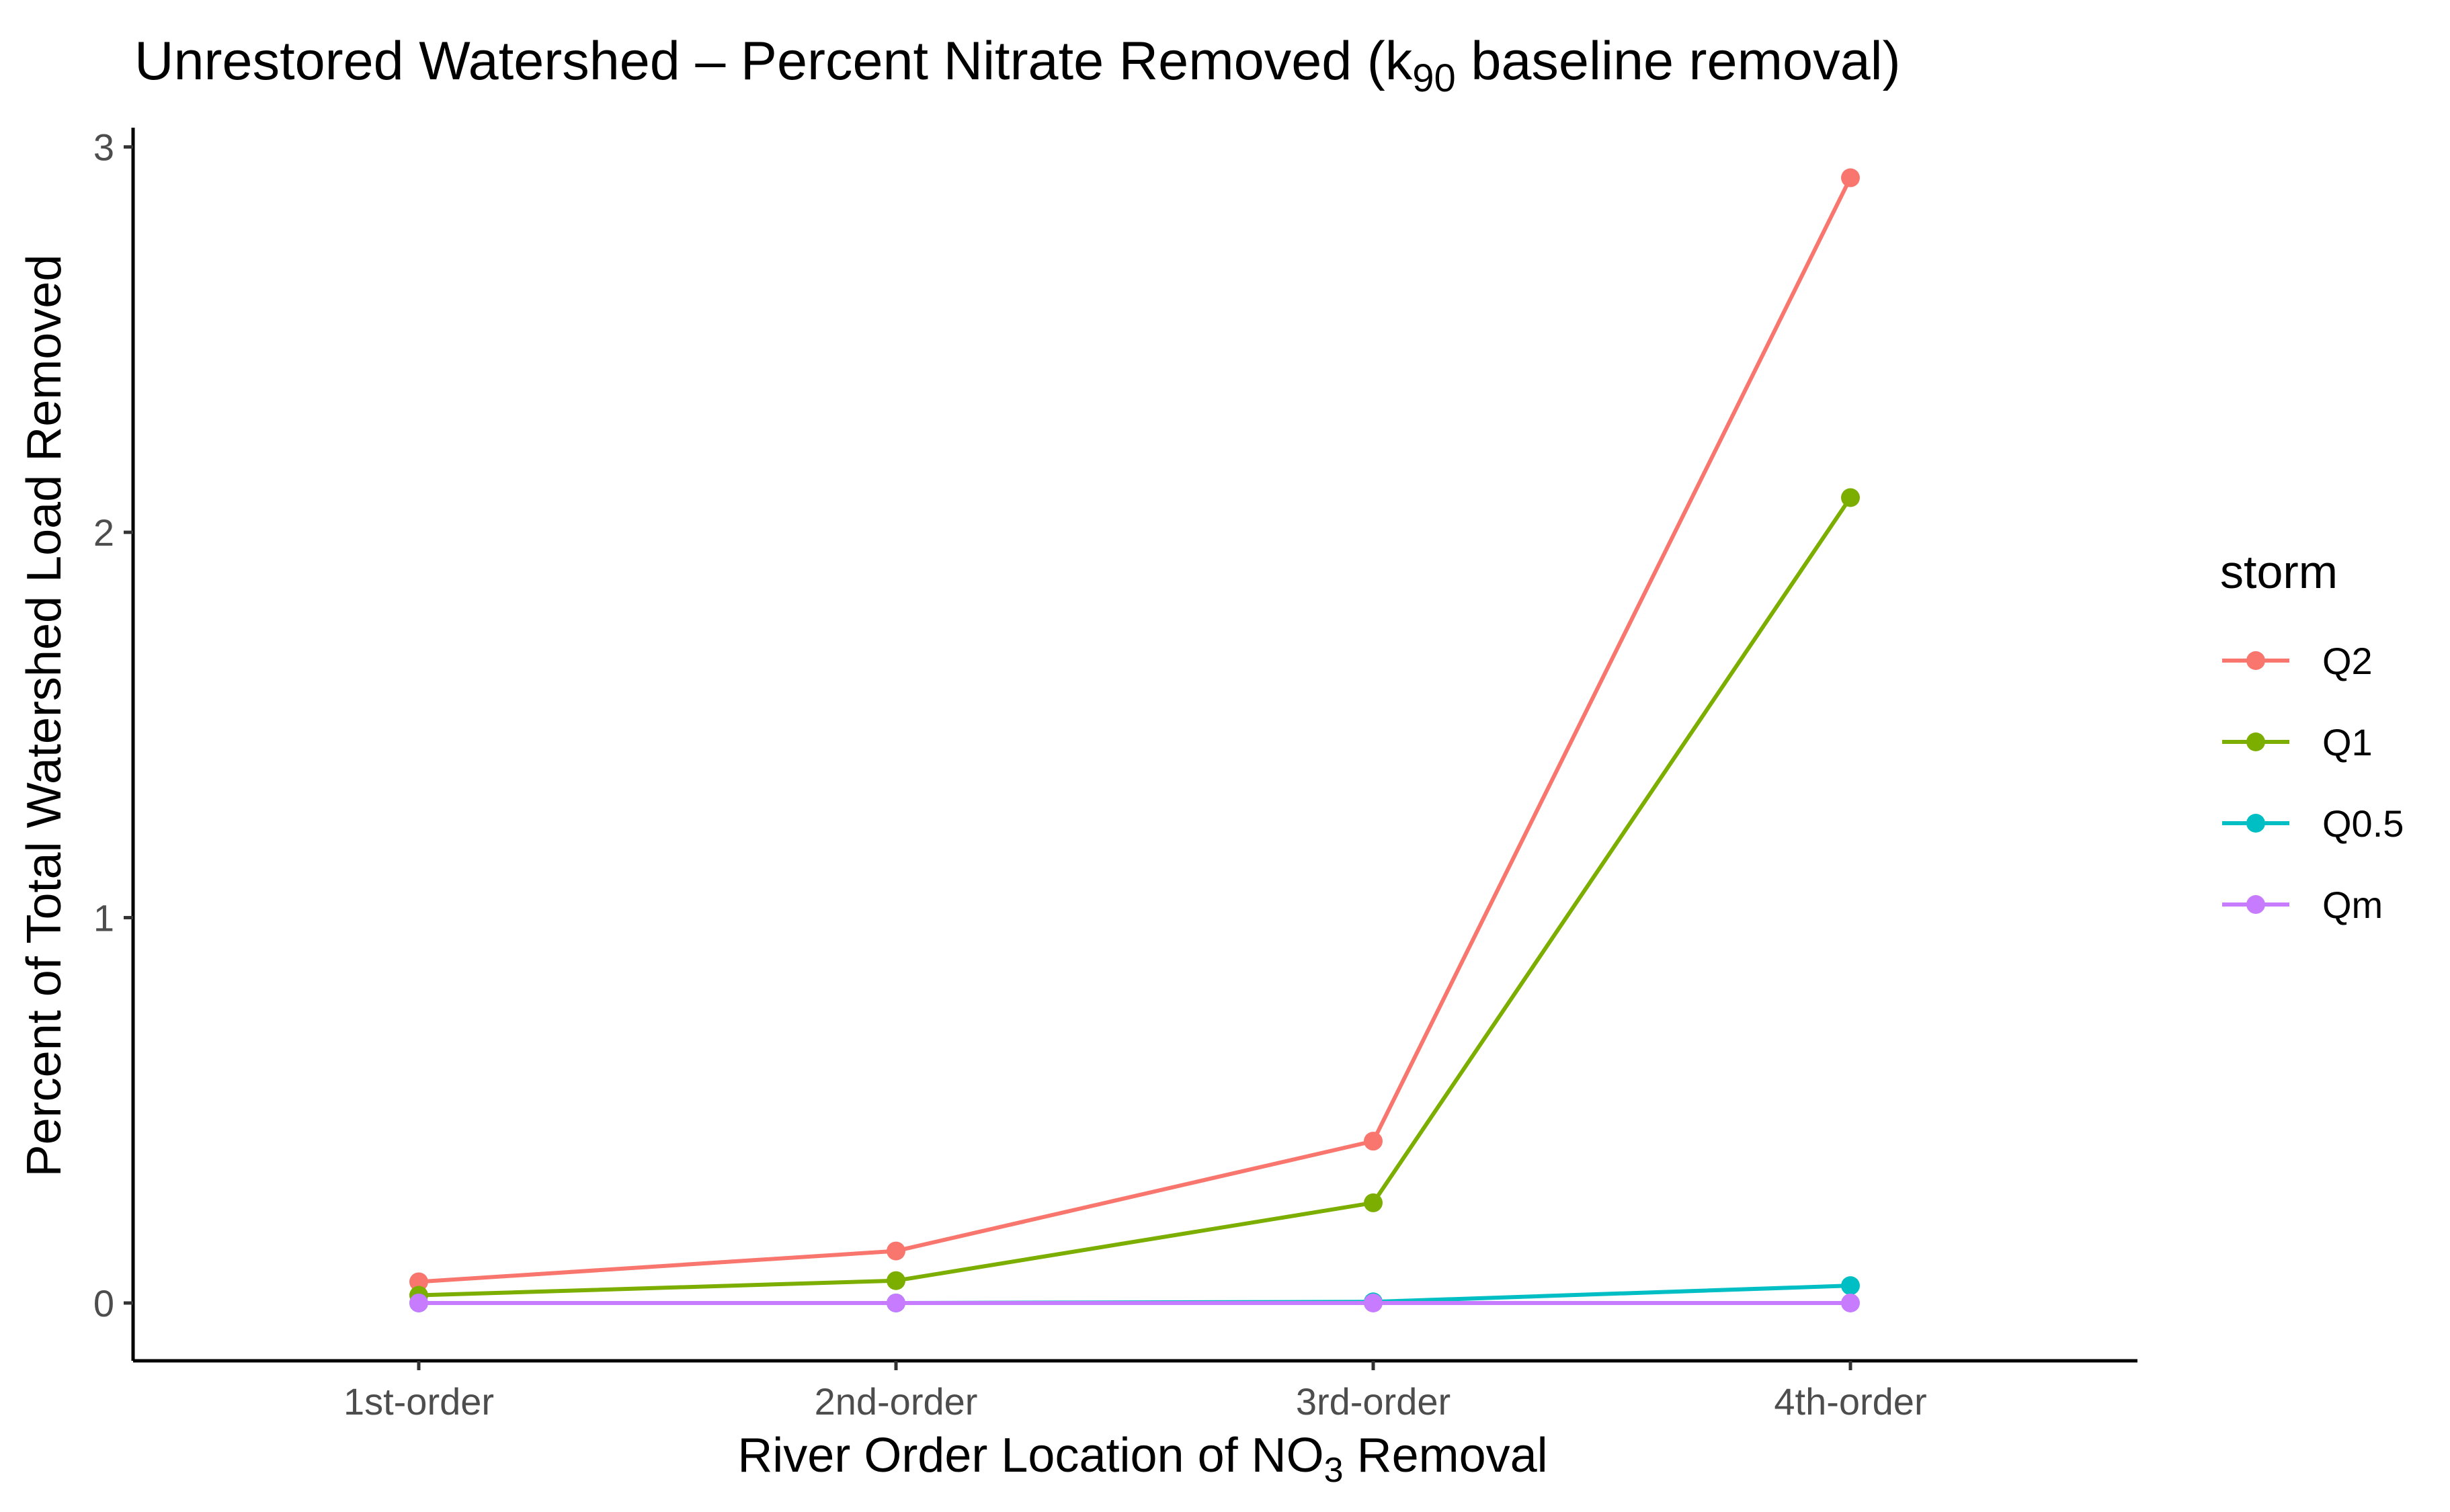  What do you see at coordinates (1030, 1456) in the screenshot?
I see `x-axis-title-main: River Order Location of NO` at bounding box center [1030, 1456].